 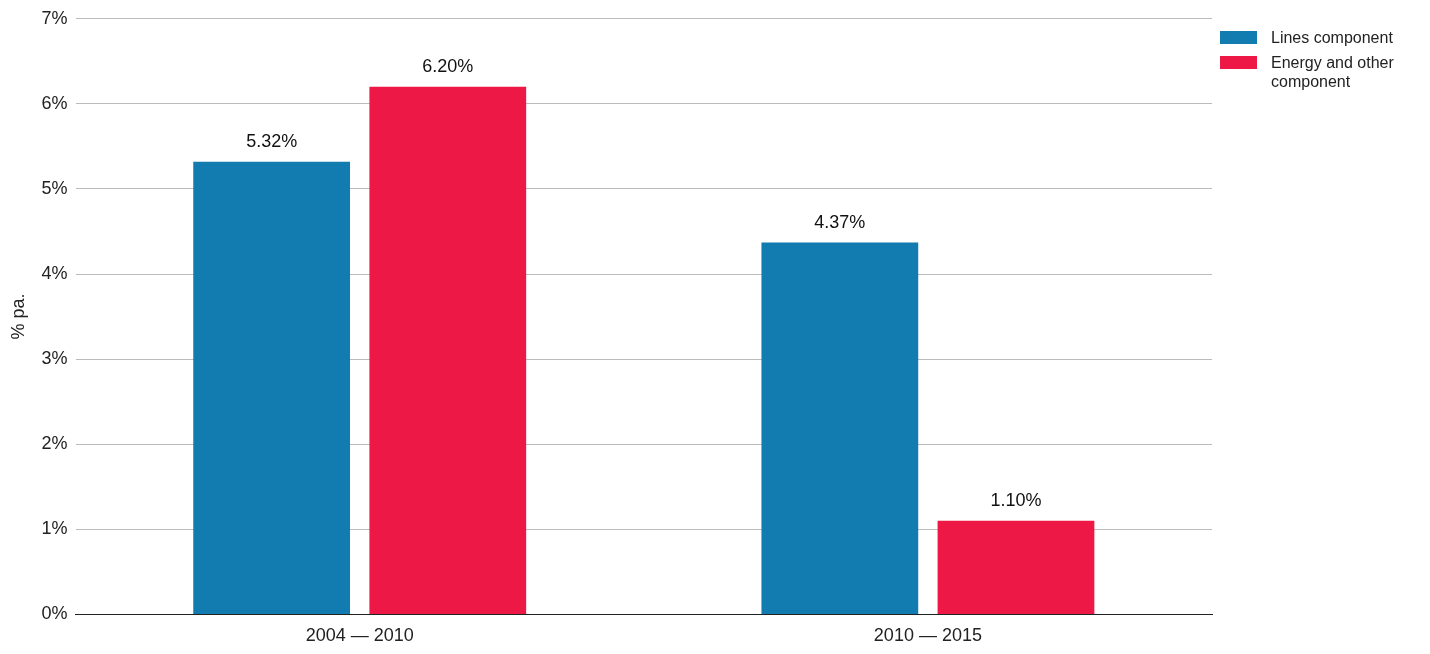 I want to click on y-tick-label: 4%, so click(x=54, y=273).